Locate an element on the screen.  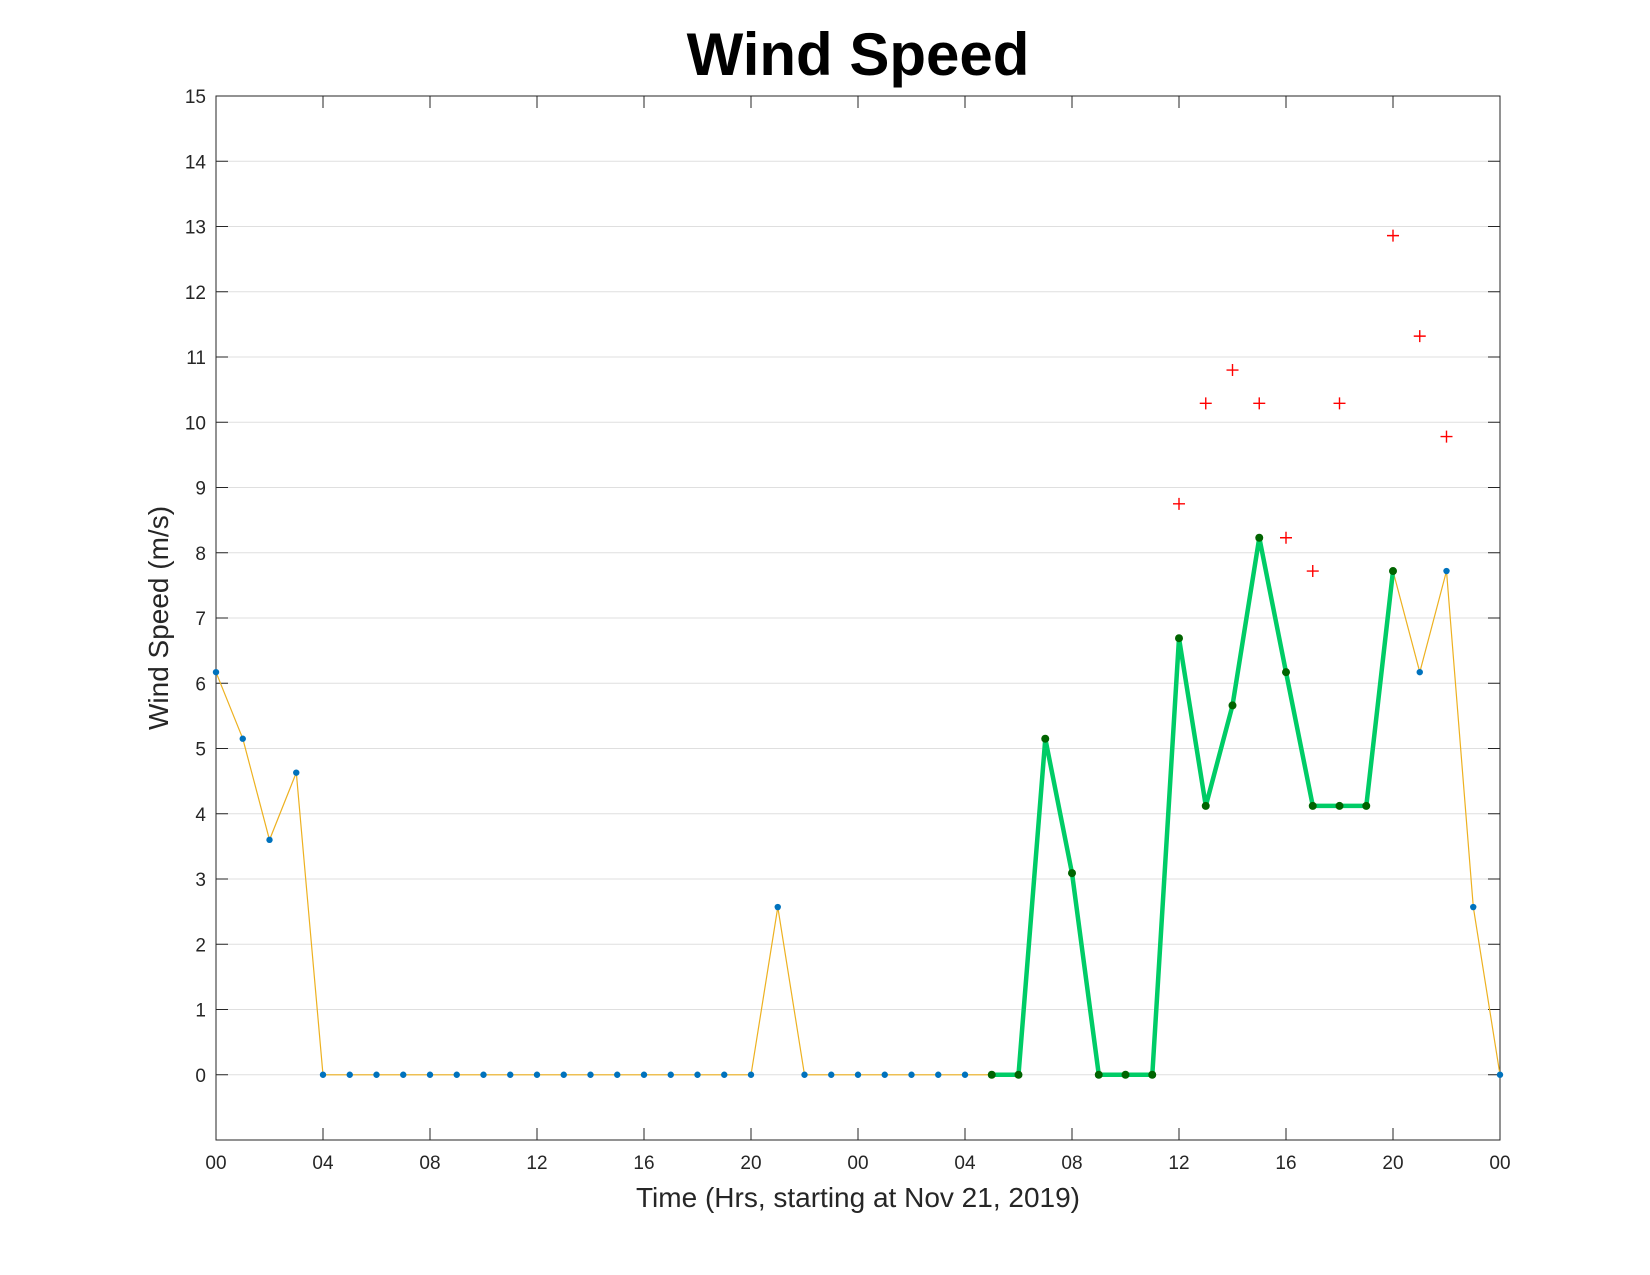
chart-title: Wind Speed is located at coordinates (858, 54).